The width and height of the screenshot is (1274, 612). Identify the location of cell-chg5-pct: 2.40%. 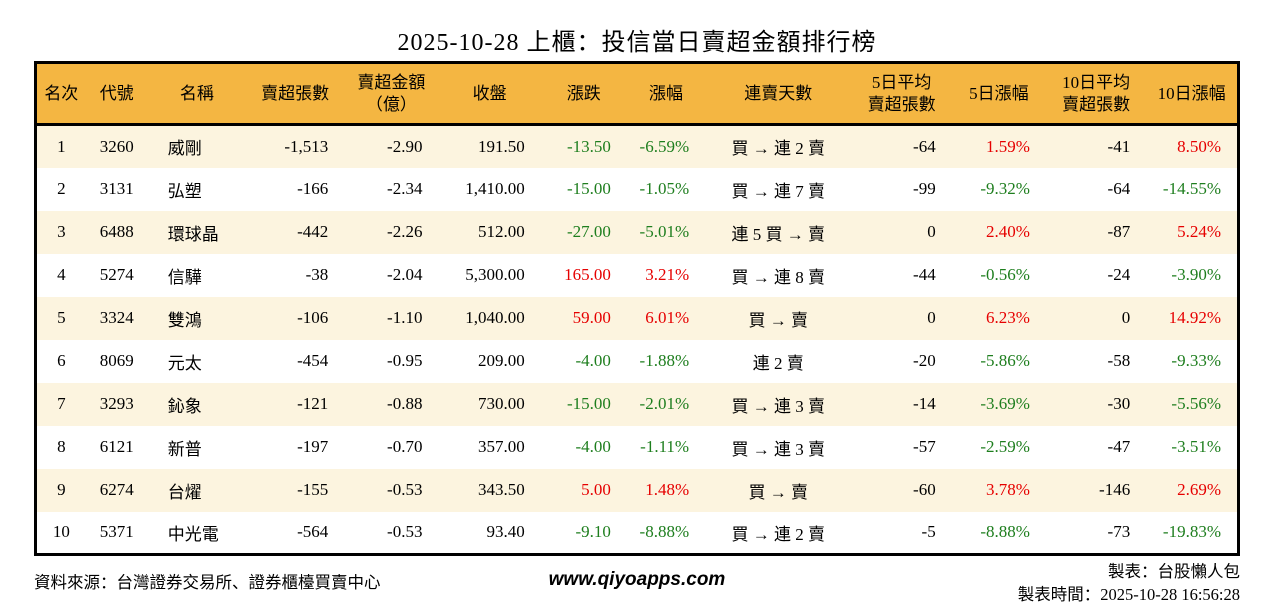
(1008, 231).